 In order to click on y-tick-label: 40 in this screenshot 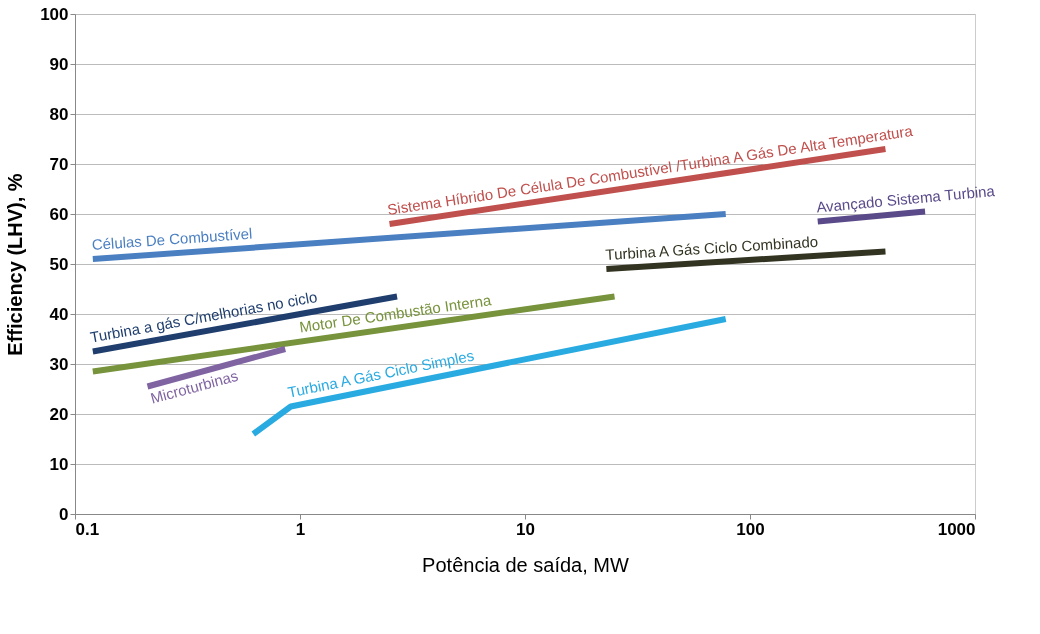, I will do `click(59, 314)`.